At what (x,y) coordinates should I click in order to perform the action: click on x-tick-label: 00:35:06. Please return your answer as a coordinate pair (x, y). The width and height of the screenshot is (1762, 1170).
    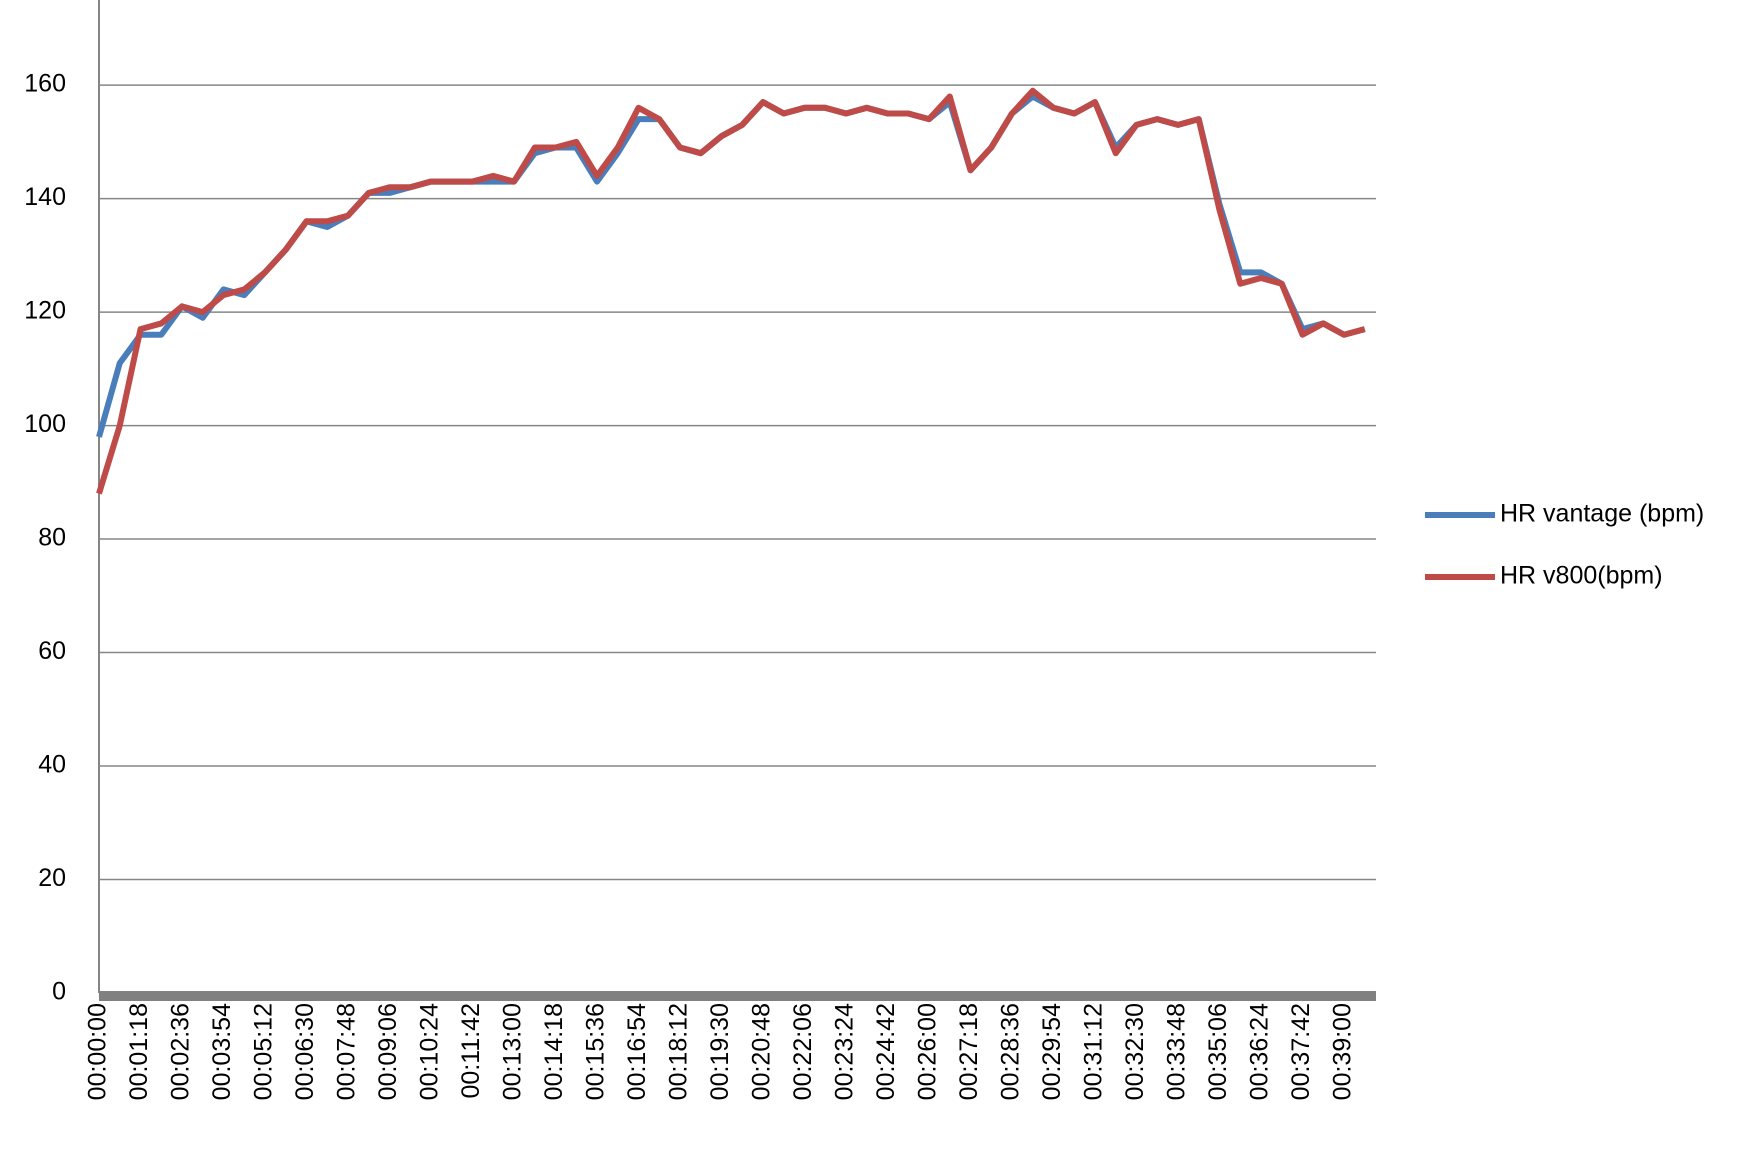
    Looking at the image, I should click on (1218, 1051).